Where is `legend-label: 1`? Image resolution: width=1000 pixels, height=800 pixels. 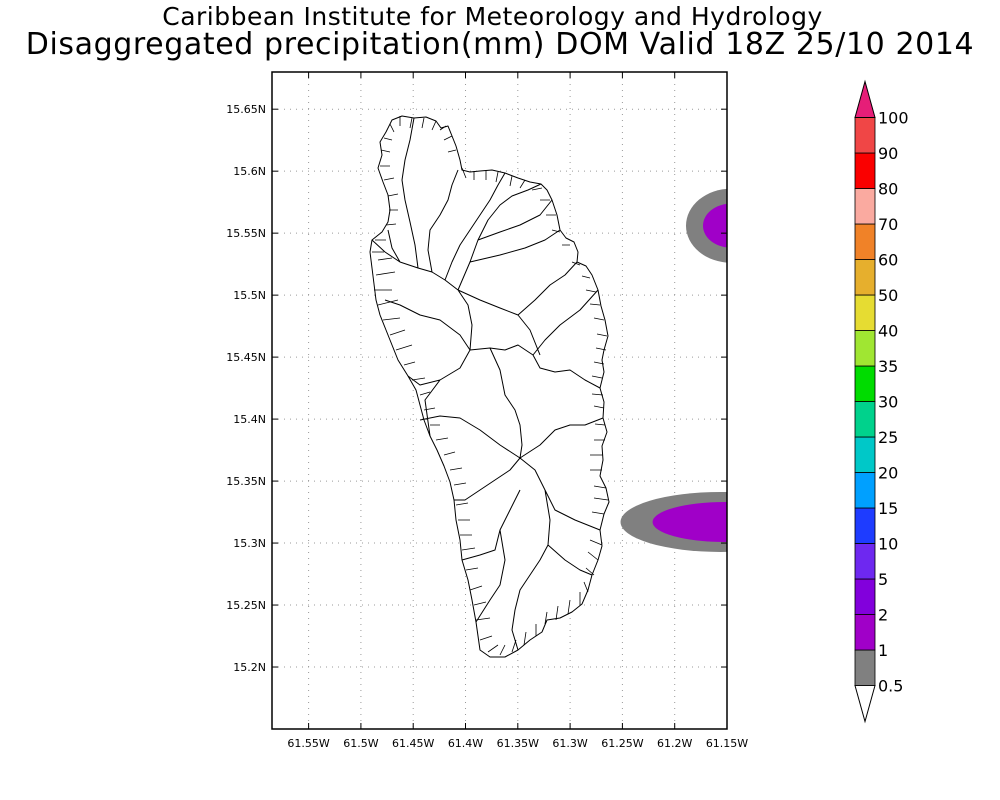
legend-label: 1 is located at coordinates (883, 650).